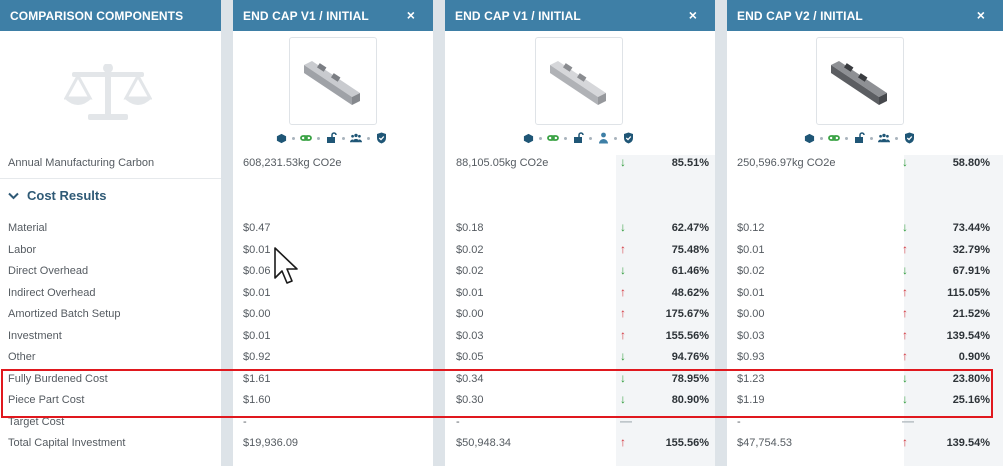 This screenshot has height=466, width=1003. I want to click on row-value-1: $1.61, so click(257, 379).